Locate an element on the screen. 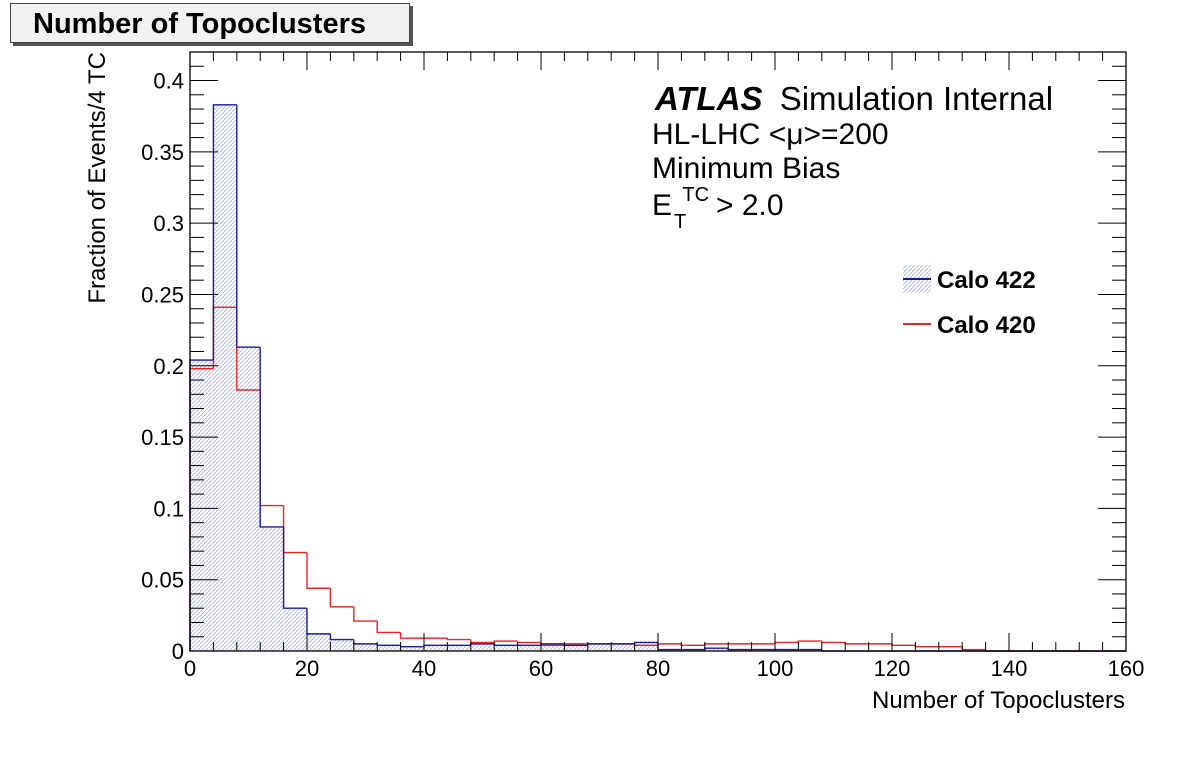  y-tick-label: 0.1 is located at coordinates (168, 508).